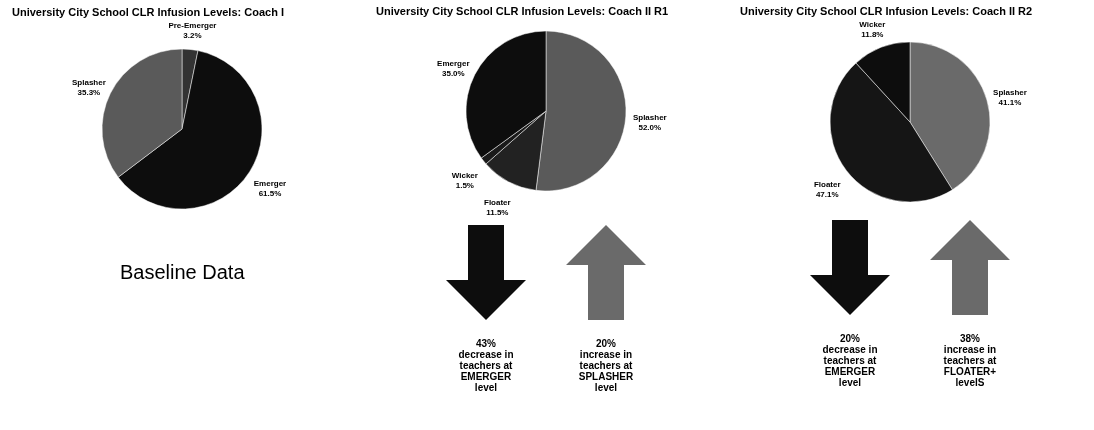 The height and width of the screenshot is (430, 1094). I want to click on text: 43% decrease in teachers at EMERGER level, so click(486, 365).